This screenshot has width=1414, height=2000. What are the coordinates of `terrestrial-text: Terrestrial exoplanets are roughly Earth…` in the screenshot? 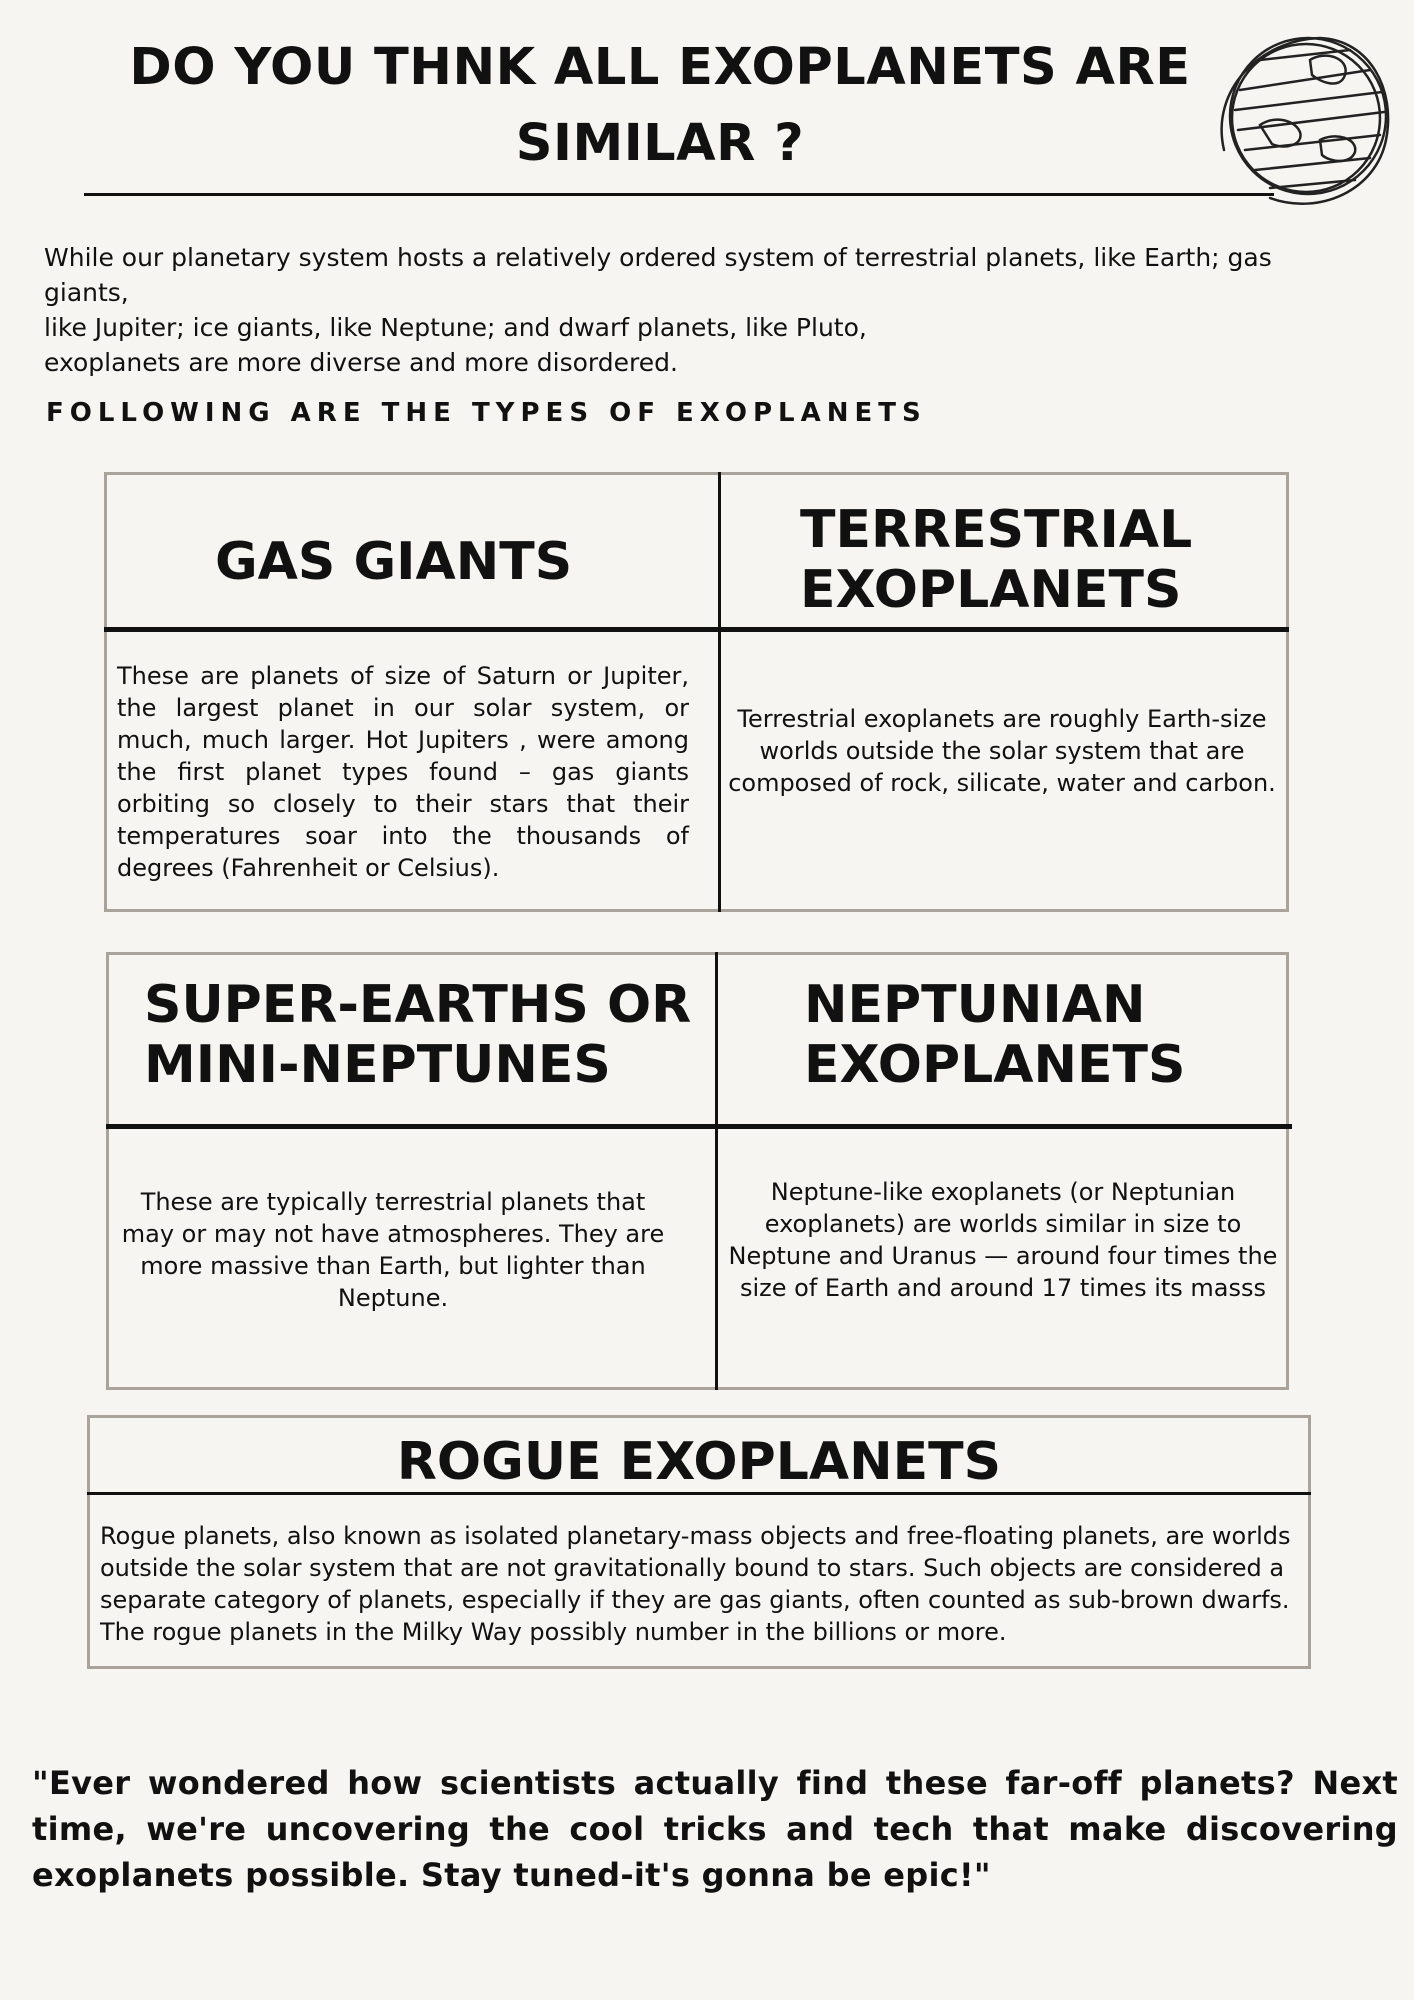 It's located at (1002, 751).